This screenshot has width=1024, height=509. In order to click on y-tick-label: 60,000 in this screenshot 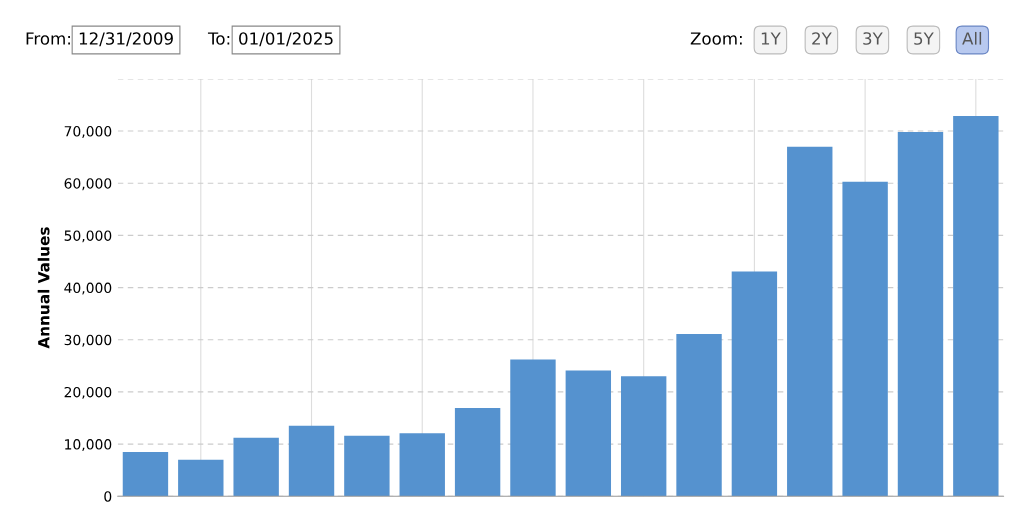, I will do `click(88, 184)`.